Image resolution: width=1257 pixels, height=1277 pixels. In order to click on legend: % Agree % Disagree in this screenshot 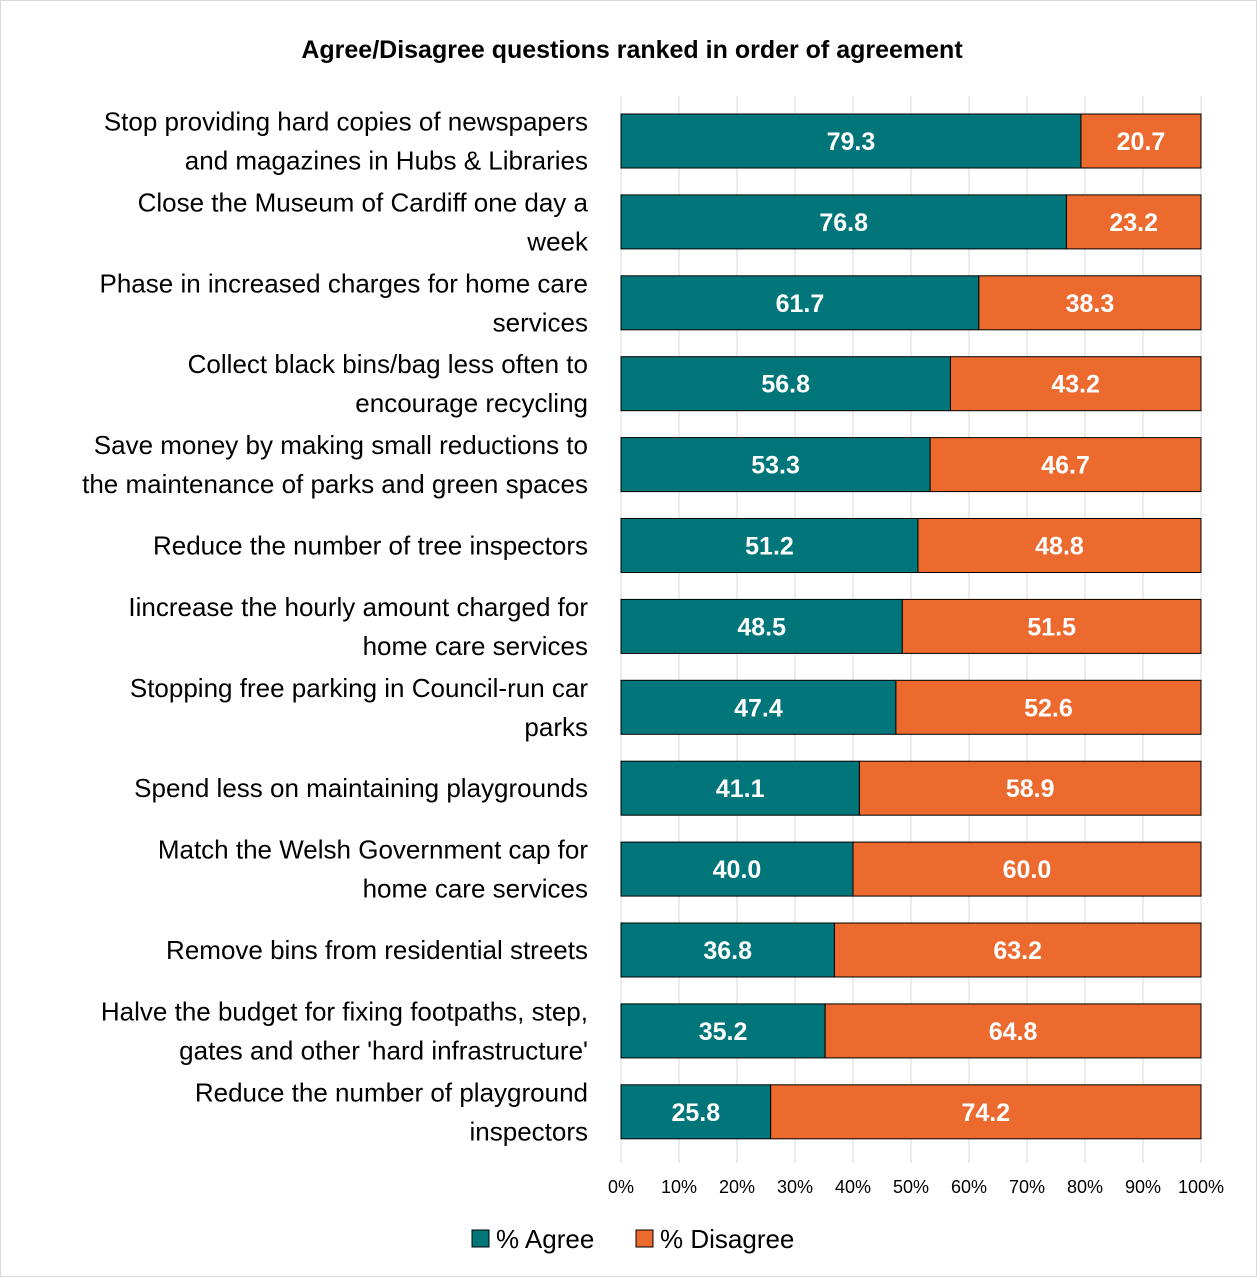, I will do `click(632, 1239)`.